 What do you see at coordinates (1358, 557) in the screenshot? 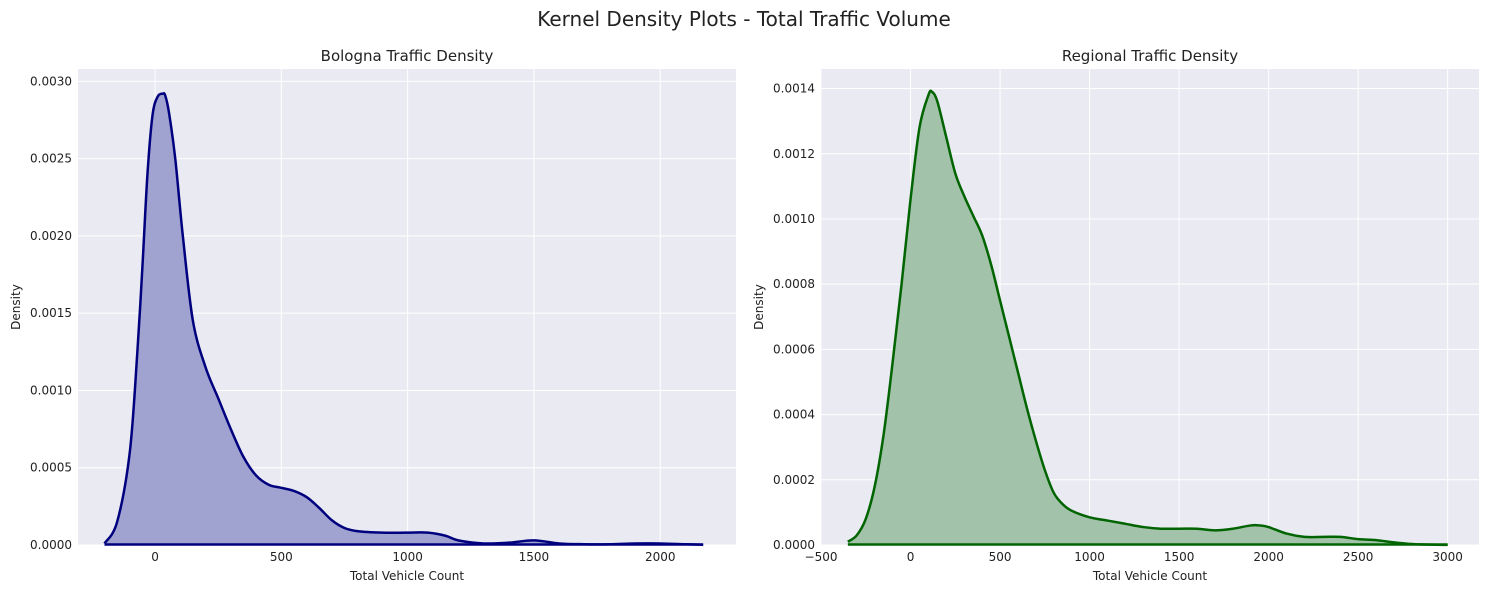
I see `x-tick-label: 2500` at bounding box center [1358, 557].